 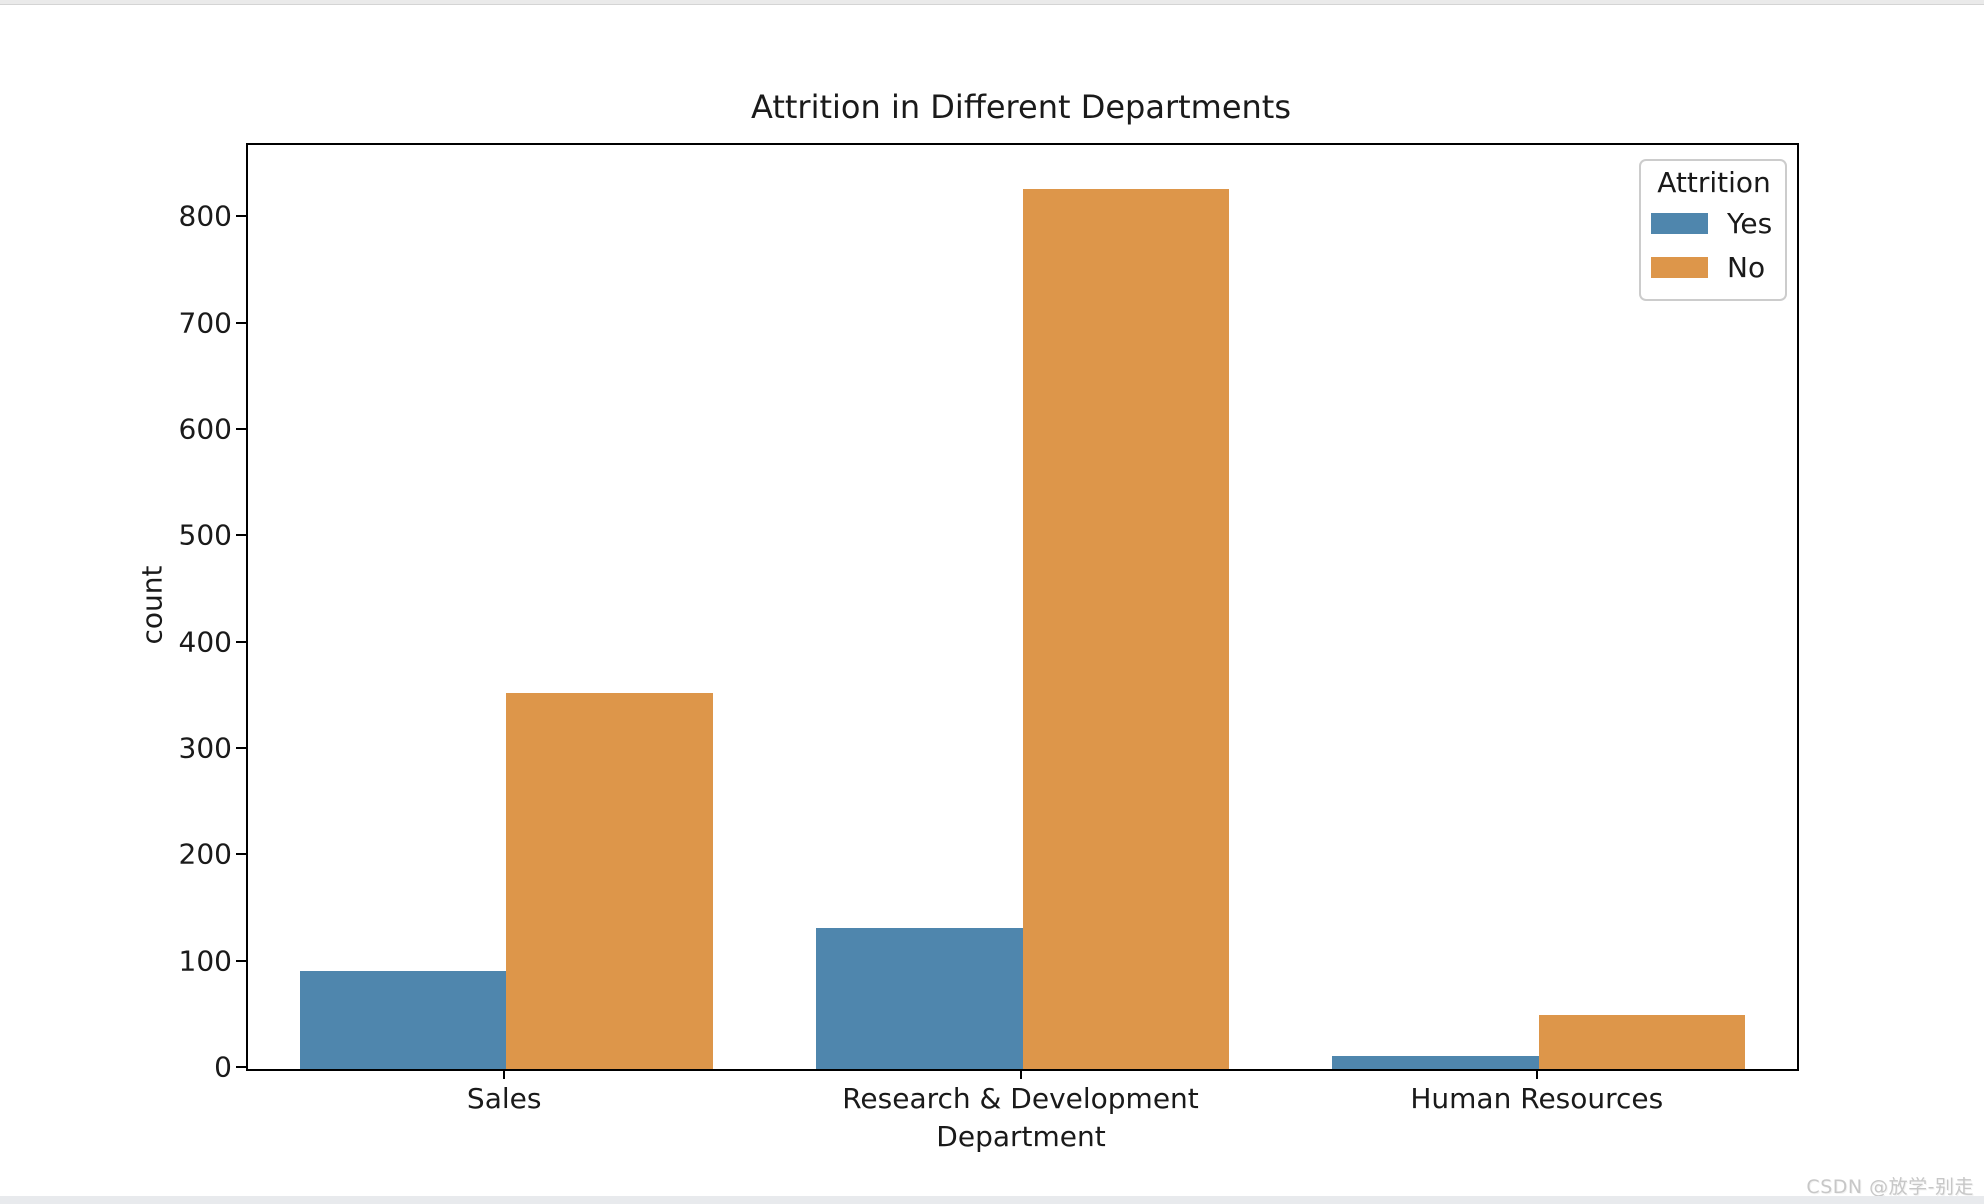 I want to click on bar-human-resources-no, so click(x=1642, y=1041).